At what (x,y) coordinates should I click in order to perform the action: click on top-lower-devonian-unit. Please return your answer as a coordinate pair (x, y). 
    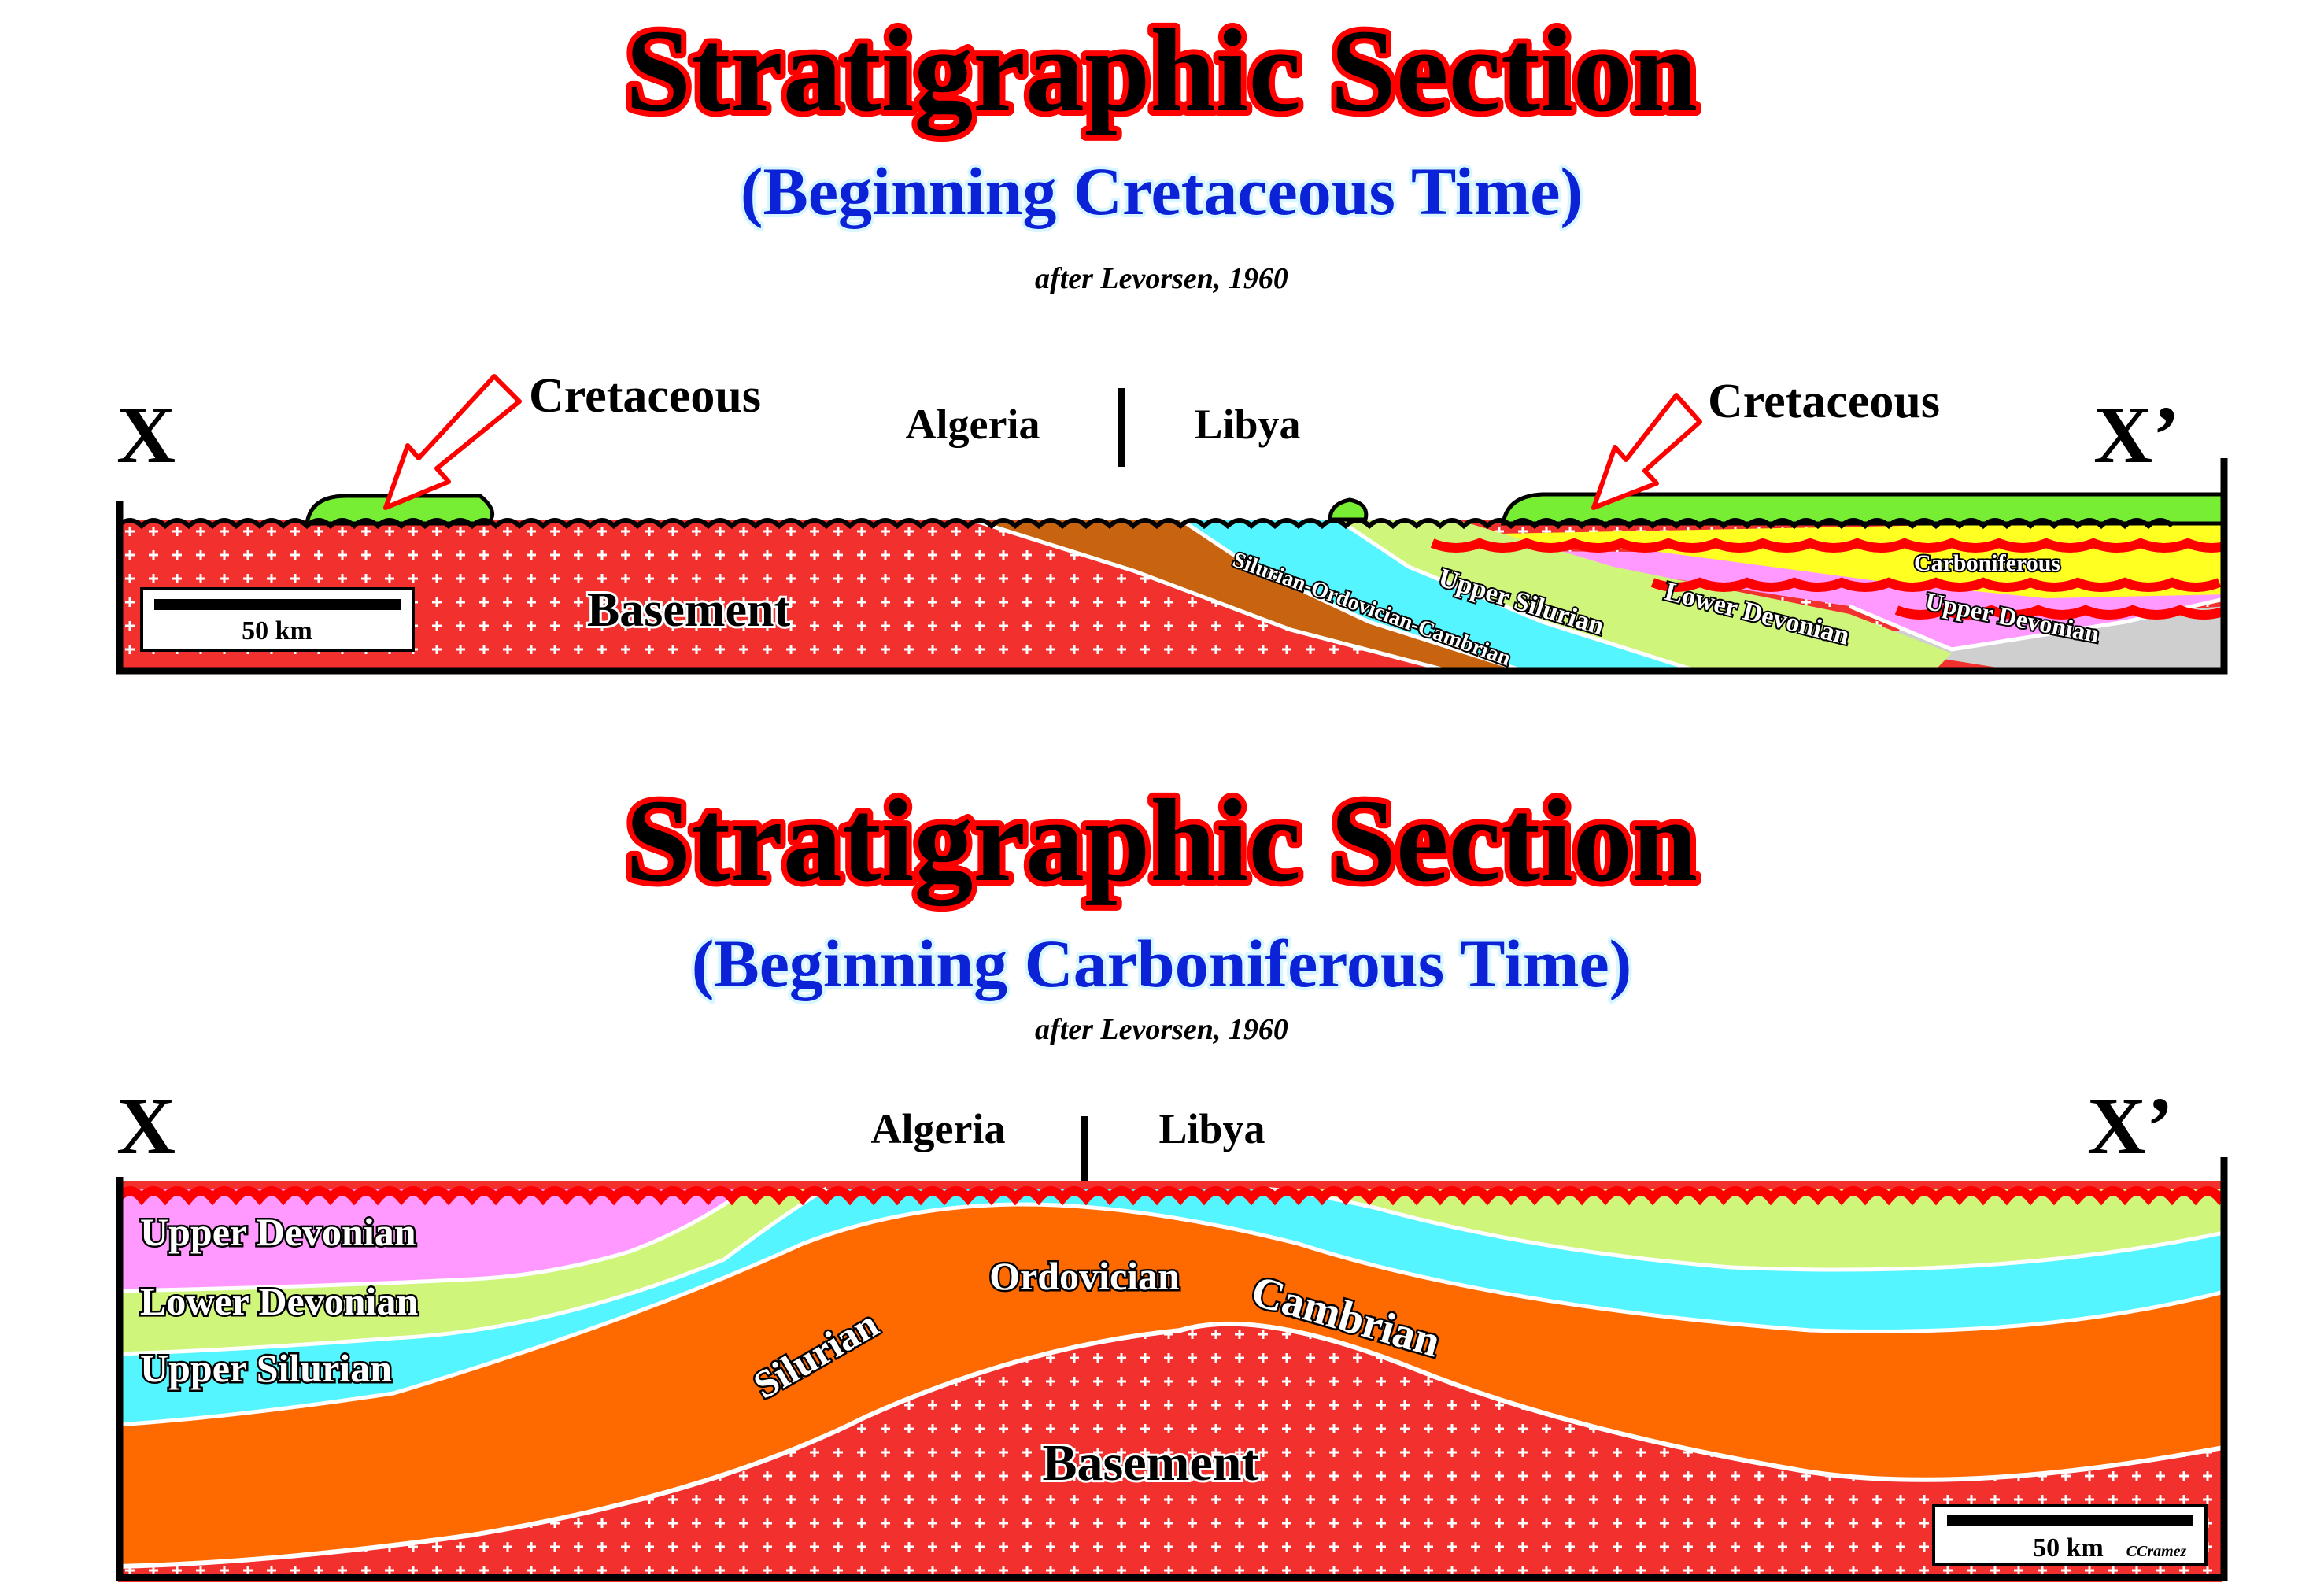
    Looking at the image, I should click on (1645, 594).